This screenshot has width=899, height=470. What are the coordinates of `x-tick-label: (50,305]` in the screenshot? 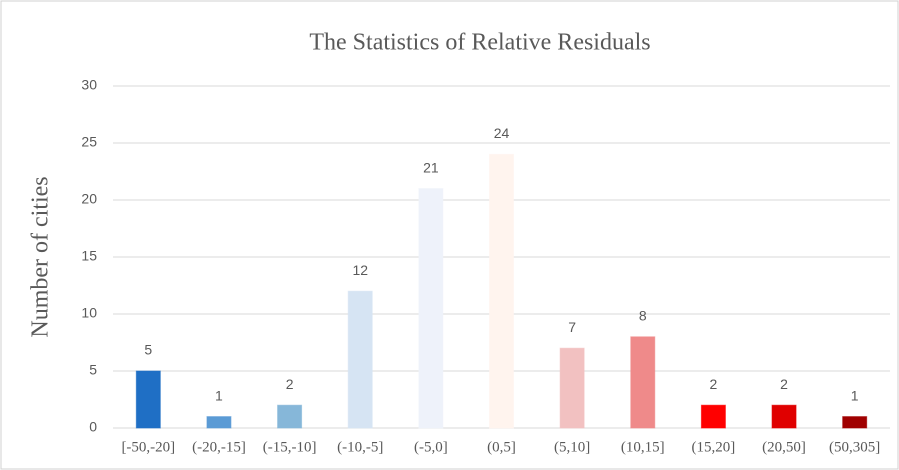 It's located at (854, 447).